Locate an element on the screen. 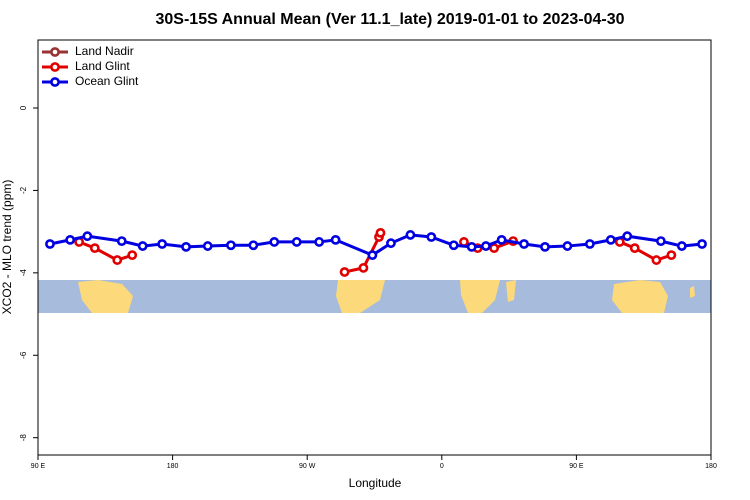 The width and height of the screenshot is (750, 500). y-tick-label: -4 is located at coordinates (23, 273).